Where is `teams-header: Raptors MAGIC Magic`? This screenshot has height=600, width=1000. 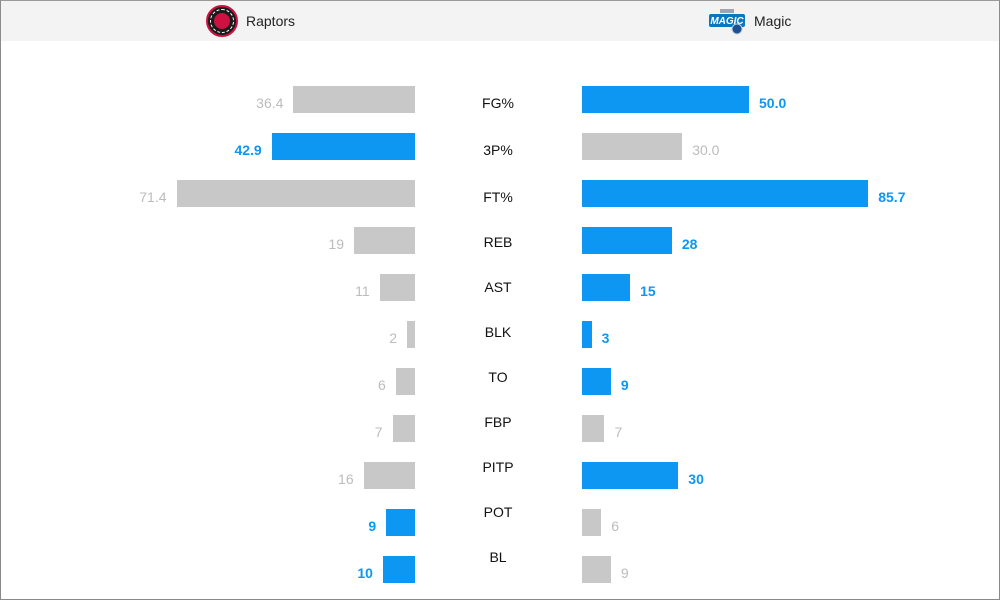
teams-header: Raptors MAGIC Magic is located at coordinates (500, 21).